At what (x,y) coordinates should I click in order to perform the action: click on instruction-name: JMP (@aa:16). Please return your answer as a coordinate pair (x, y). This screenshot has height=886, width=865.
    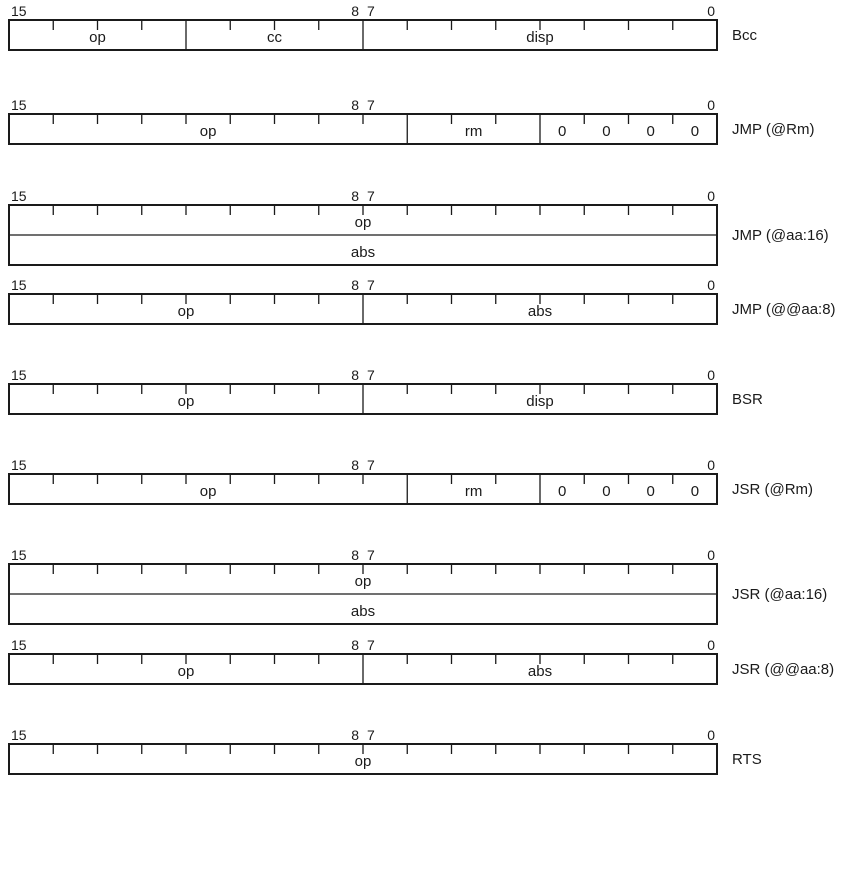
    Looking at the image, I should click on (780, 235).